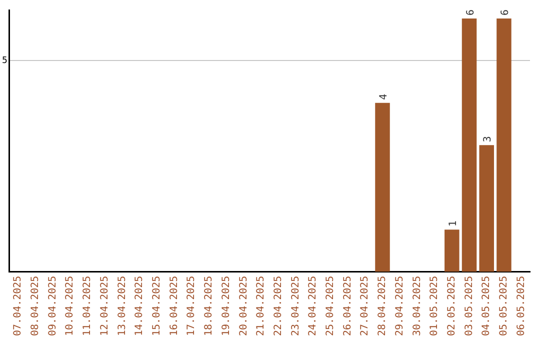  Describe the element at coordinates (70, 306) in the screenshot. I see `x-tick-label: 10.04.2025` at that location.